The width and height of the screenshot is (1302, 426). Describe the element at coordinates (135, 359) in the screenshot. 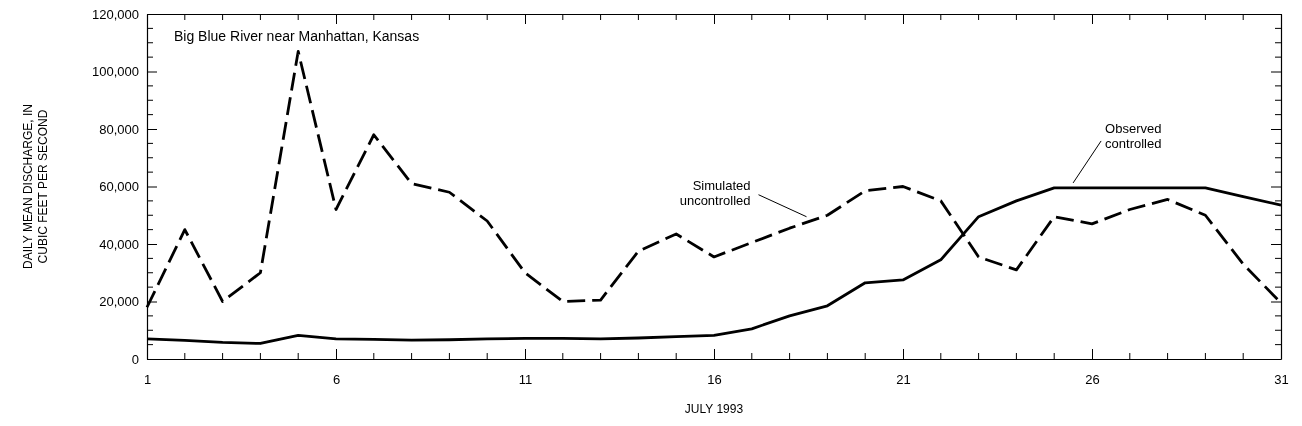

I see `y-tick-label: 0` at that location.